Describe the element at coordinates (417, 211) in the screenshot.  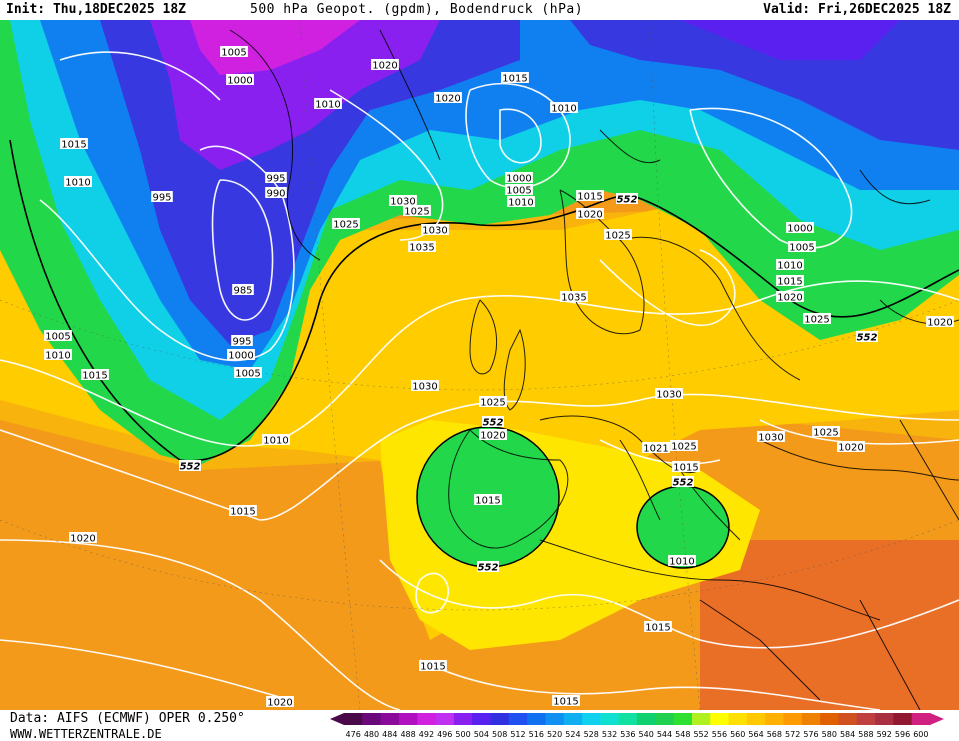
I see `isobar-label: 1025` at that location.